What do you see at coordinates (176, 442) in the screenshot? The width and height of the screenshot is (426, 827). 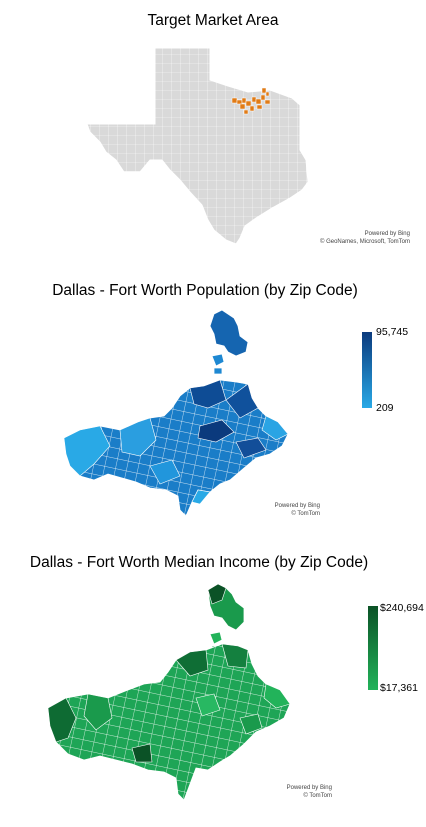 I see `population-shading` at bounding box center [176, 442].